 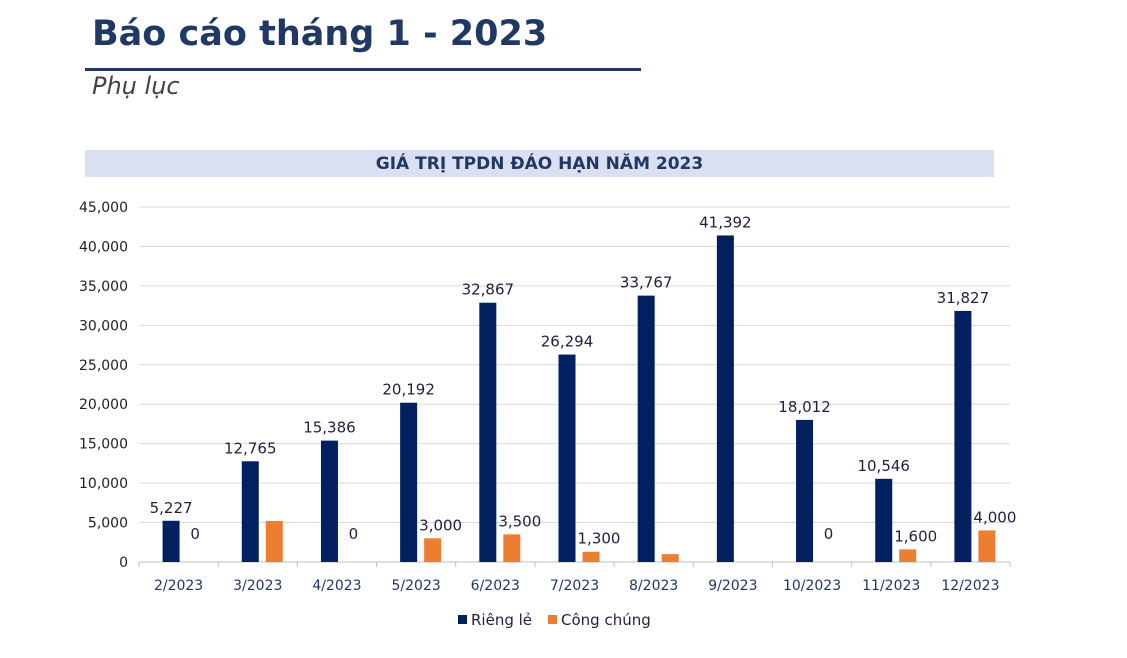 What do you see at coordinates (257, 586) in the screenshot?
I see `x-tick-label: 3/2023` at bounding box center [257, 586].